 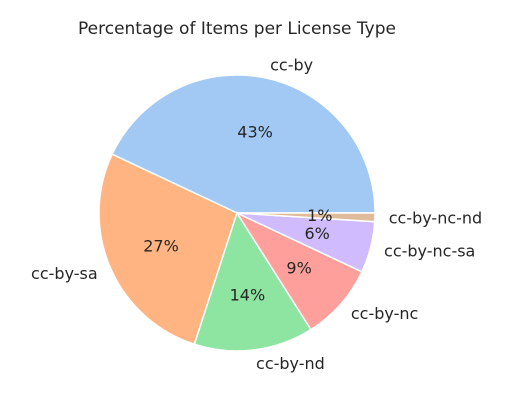 What do you see at coordinates (429, 250) in the screenshot?
I see `slice-label-cc-by-nc-sa: cc-by-nc-sa` at bounding box center [429, 250].